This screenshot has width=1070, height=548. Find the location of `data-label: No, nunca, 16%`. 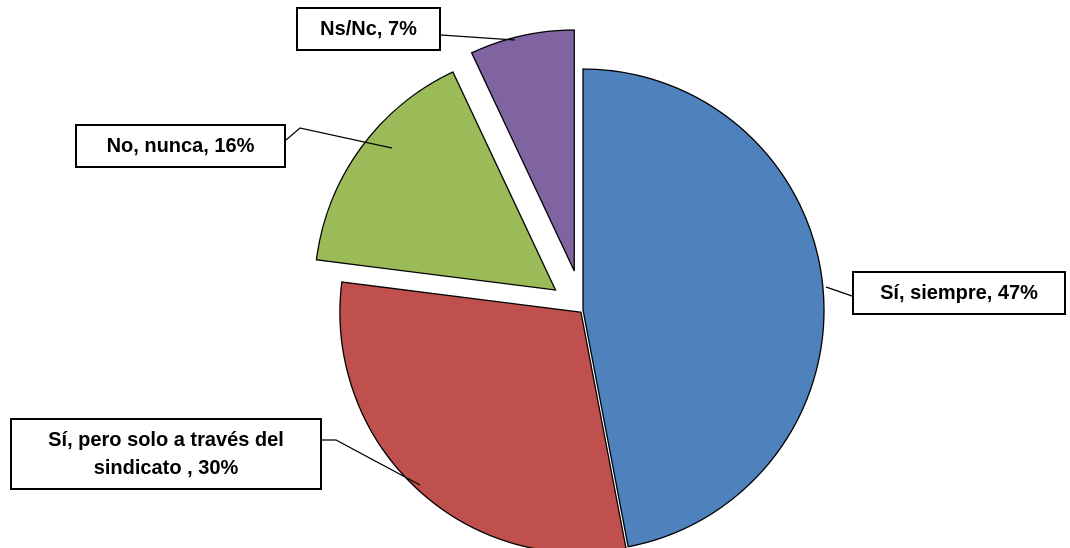

data-label: No, nunca, 16% is located at coordinates (180, 146).